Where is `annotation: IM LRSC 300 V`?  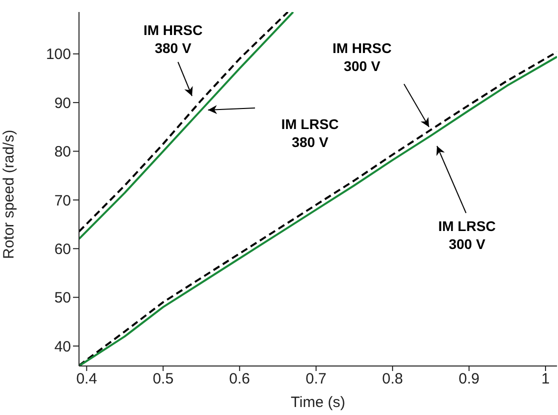 annotation: IM LRSC 300 V is located at coordinates (467, 235).